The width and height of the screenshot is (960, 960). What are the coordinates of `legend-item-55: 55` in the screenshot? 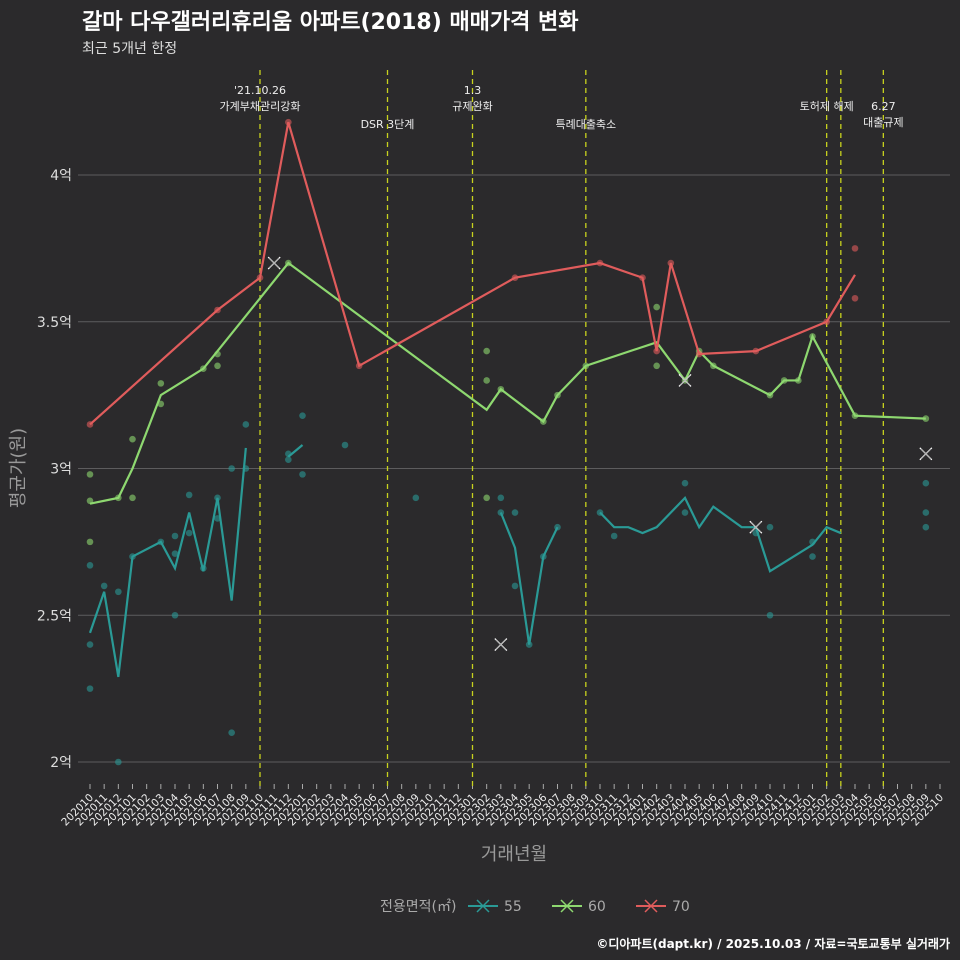 It's located at (495, 907).